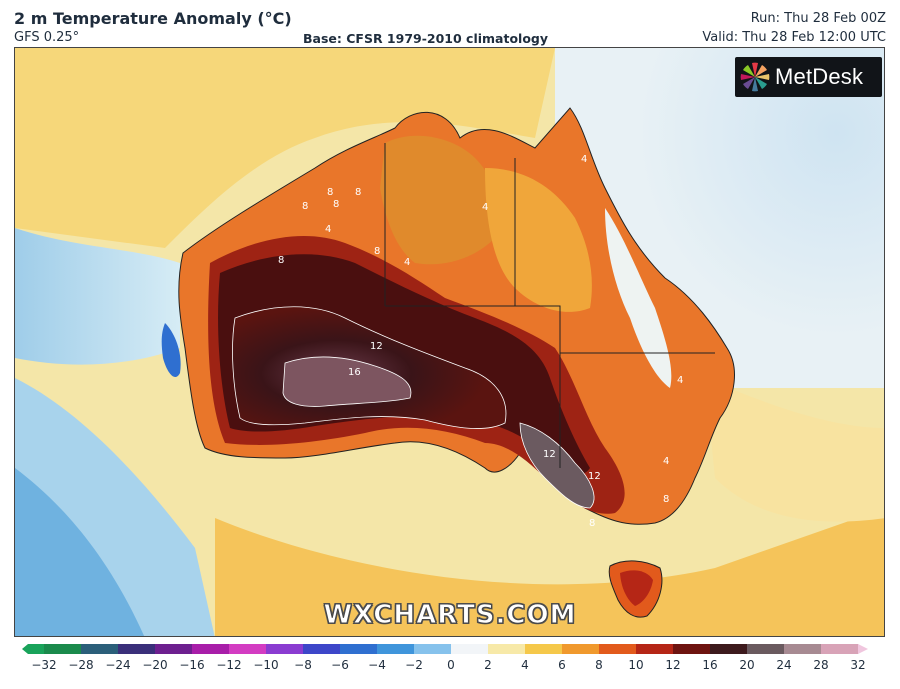 This screenshot has height=689, width=900. Describe the element at coordinates (673, 665) in the screenshot. I see `colorbar-tick-label: 12` at that location.